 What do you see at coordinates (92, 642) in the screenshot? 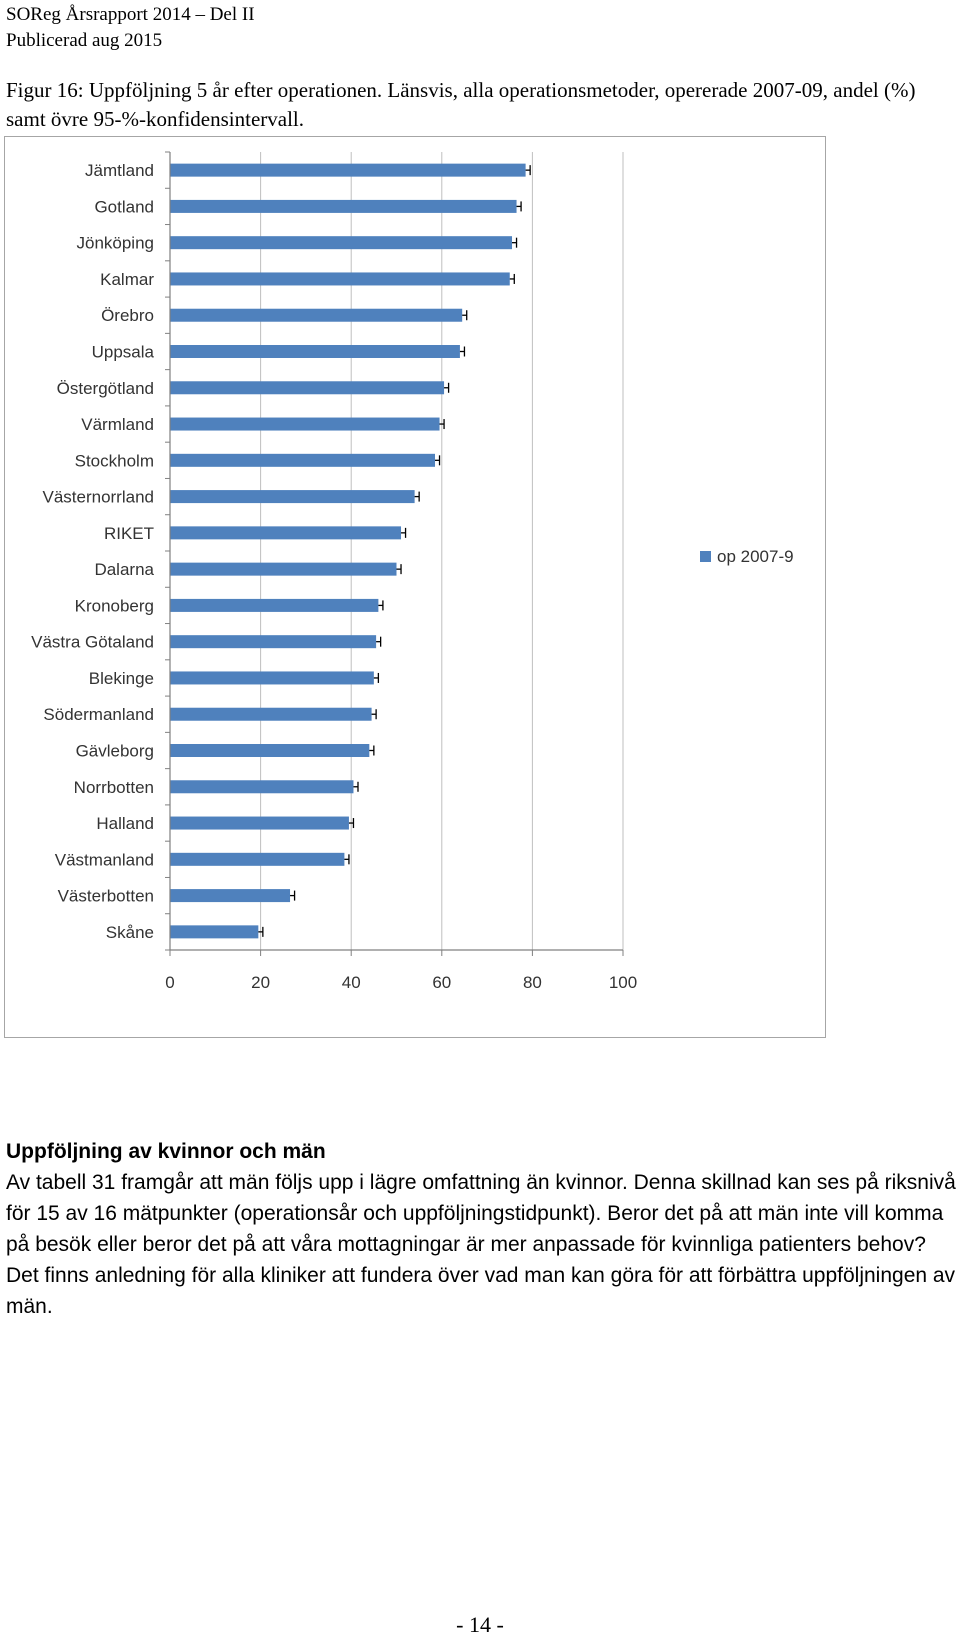
I see `category-label: Västra Götaland` at bounding box center [92, 642].